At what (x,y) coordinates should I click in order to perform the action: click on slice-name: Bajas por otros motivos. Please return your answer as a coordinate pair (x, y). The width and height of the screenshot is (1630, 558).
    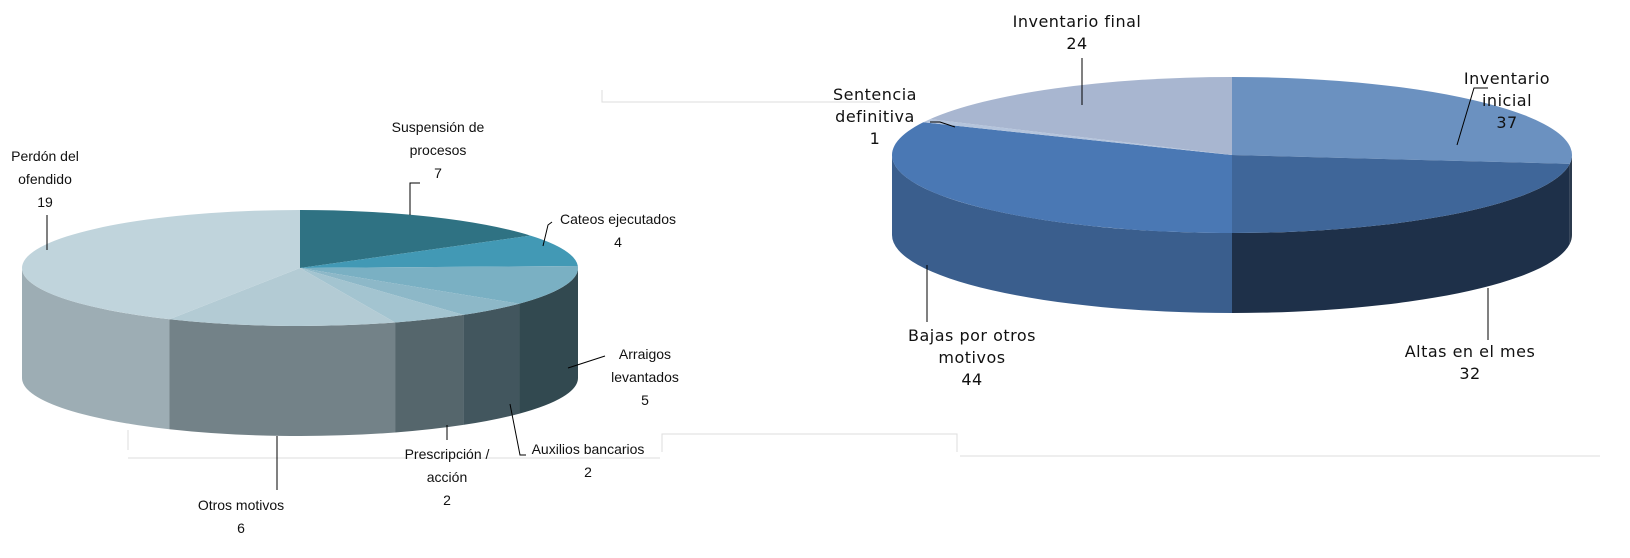
    Looking at the image, I should click on (972, 346).